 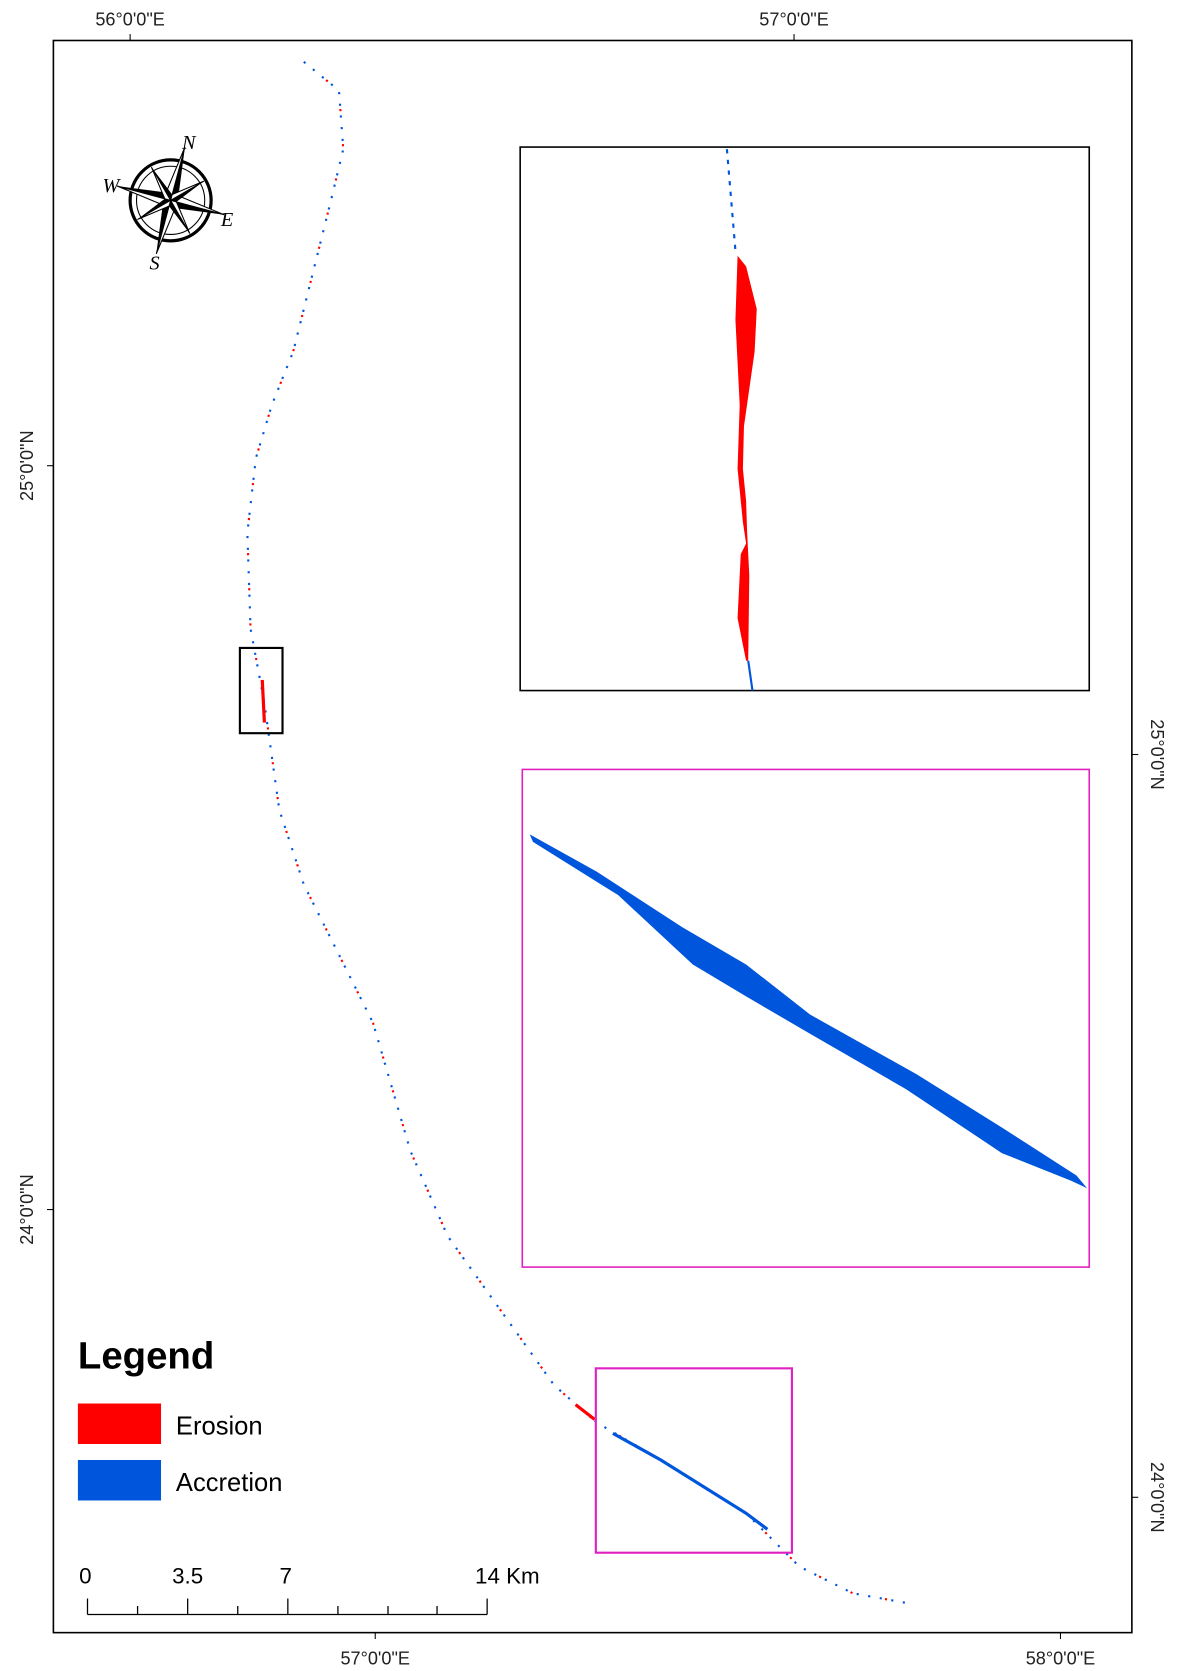 What do you see at coordinates (146, 1355) in the screenshot?
I see `legend-title: Legend` at bounding box center [146, 1355].